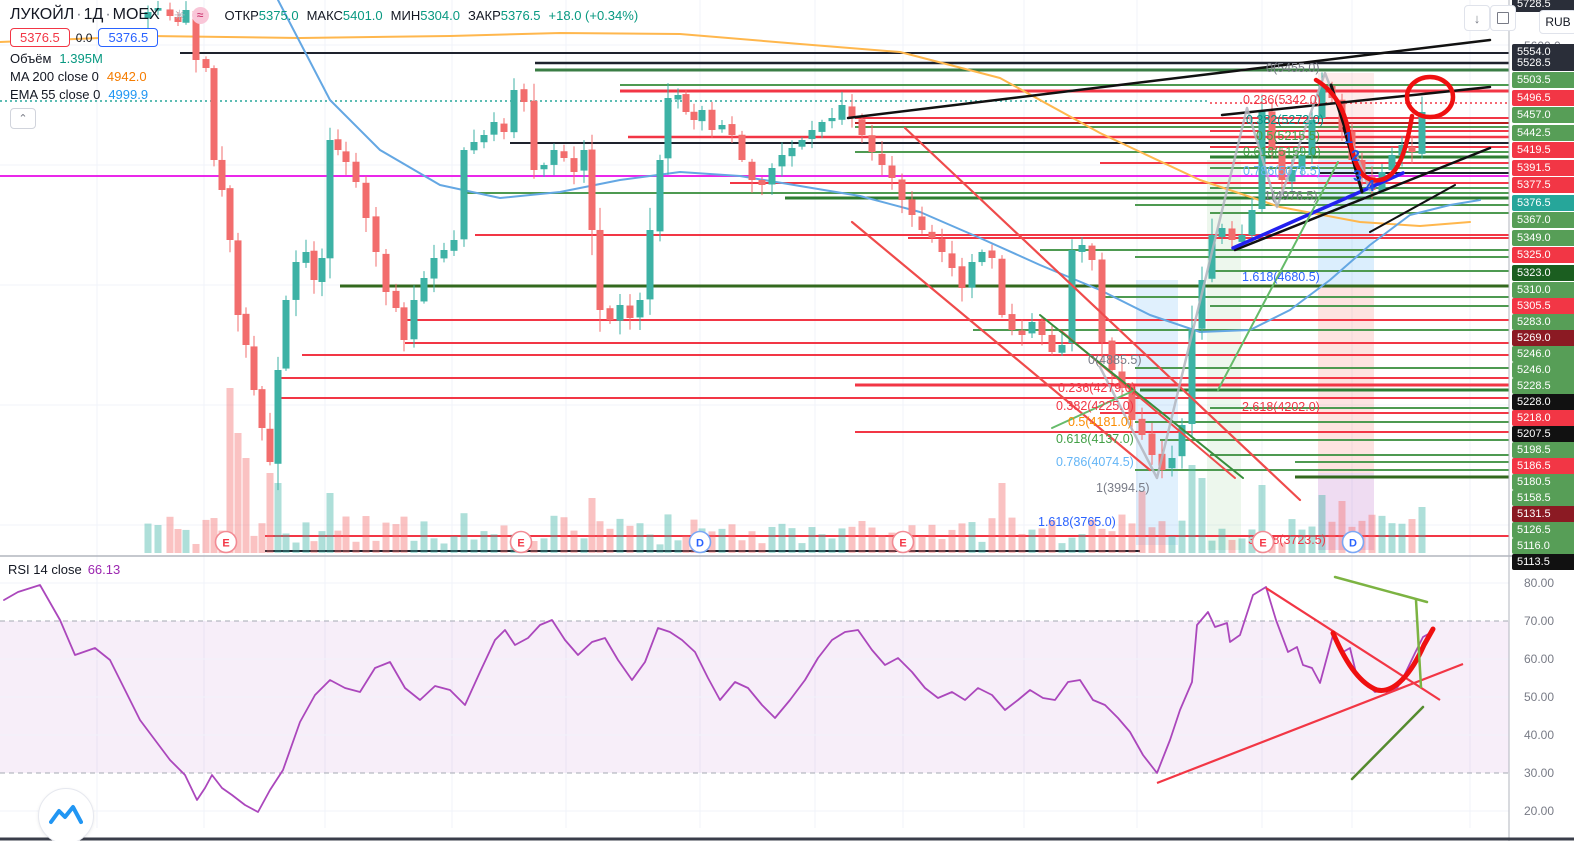 The width and height of the screenshot is (1574, 841). I want to click on price-level-label: 5377.5, so click(1543, 185).